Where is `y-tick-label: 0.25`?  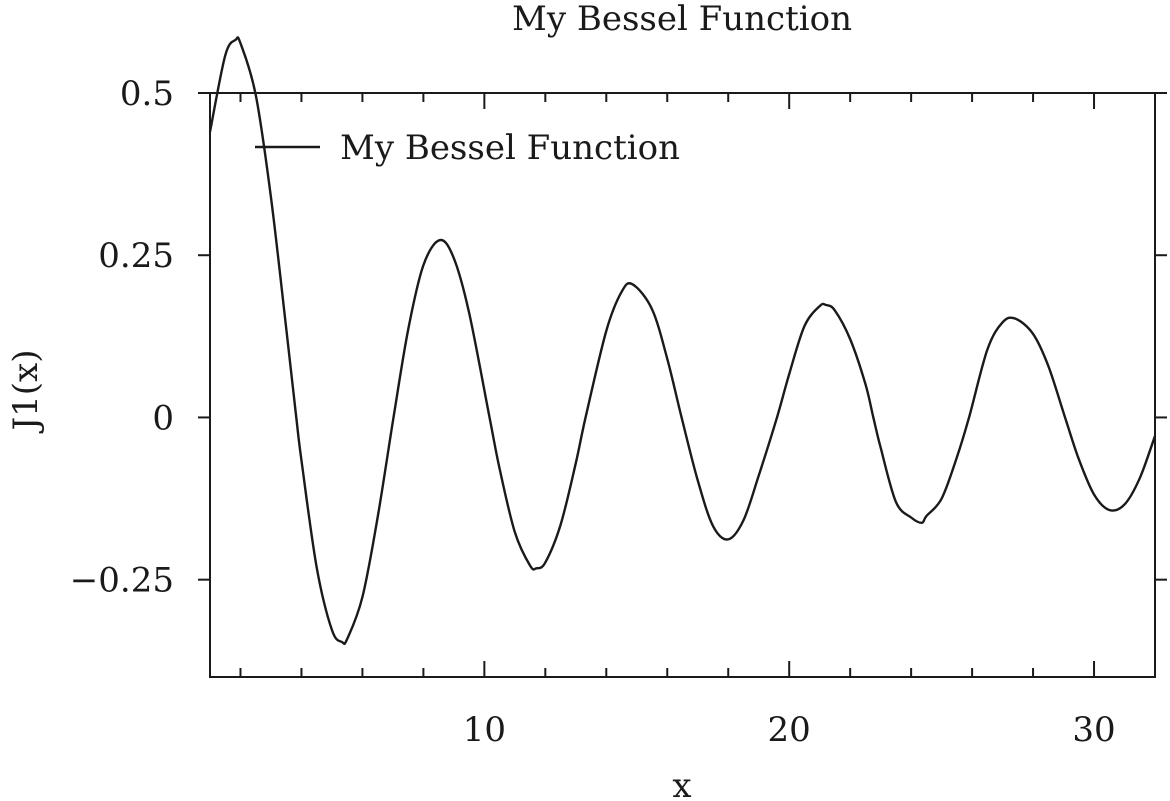 y-tick-label: 0.25 is located at coordinates (136, 256).